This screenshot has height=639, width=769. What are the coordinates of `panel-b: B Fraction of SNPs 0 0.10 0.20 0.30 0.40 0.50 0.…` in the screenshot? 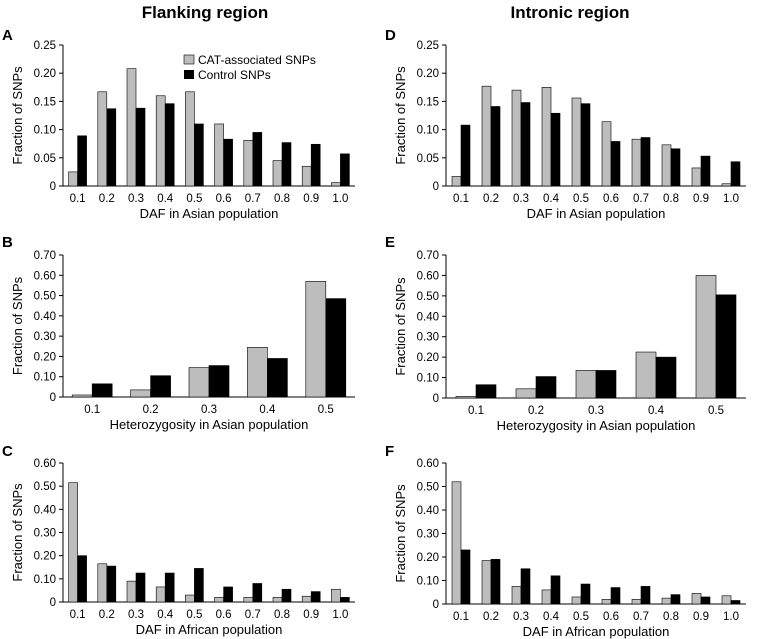 It's located at (178, 333).